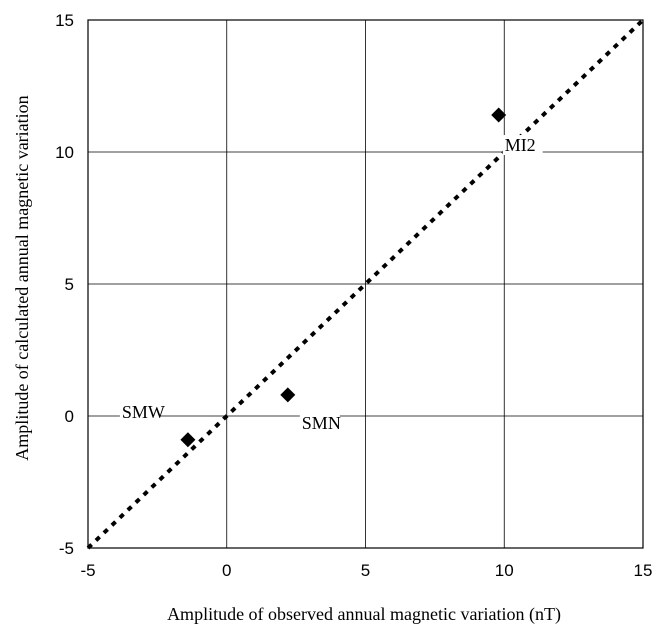 This screenshot has height=628, width=658. What do you see at coordinates (288, 395) in the screenshot?
I see `data-point-smn` at bounding box center [288, 395].